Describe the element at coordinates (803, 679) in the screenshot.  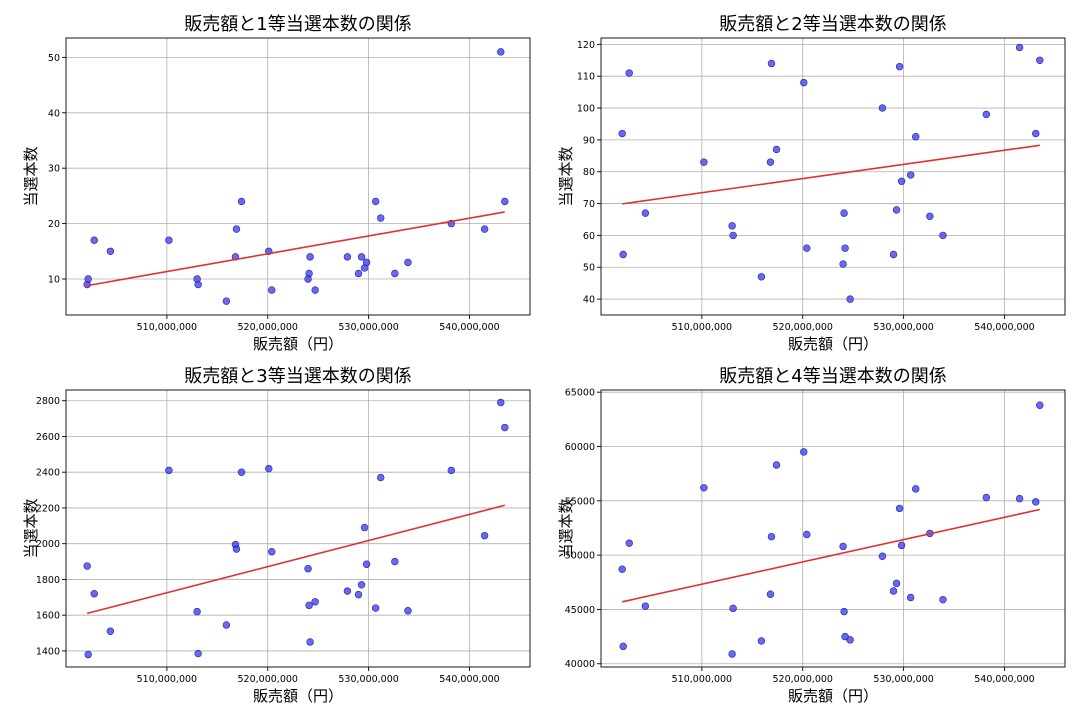
I see `x-tick-label: 520,000,000` at that location.